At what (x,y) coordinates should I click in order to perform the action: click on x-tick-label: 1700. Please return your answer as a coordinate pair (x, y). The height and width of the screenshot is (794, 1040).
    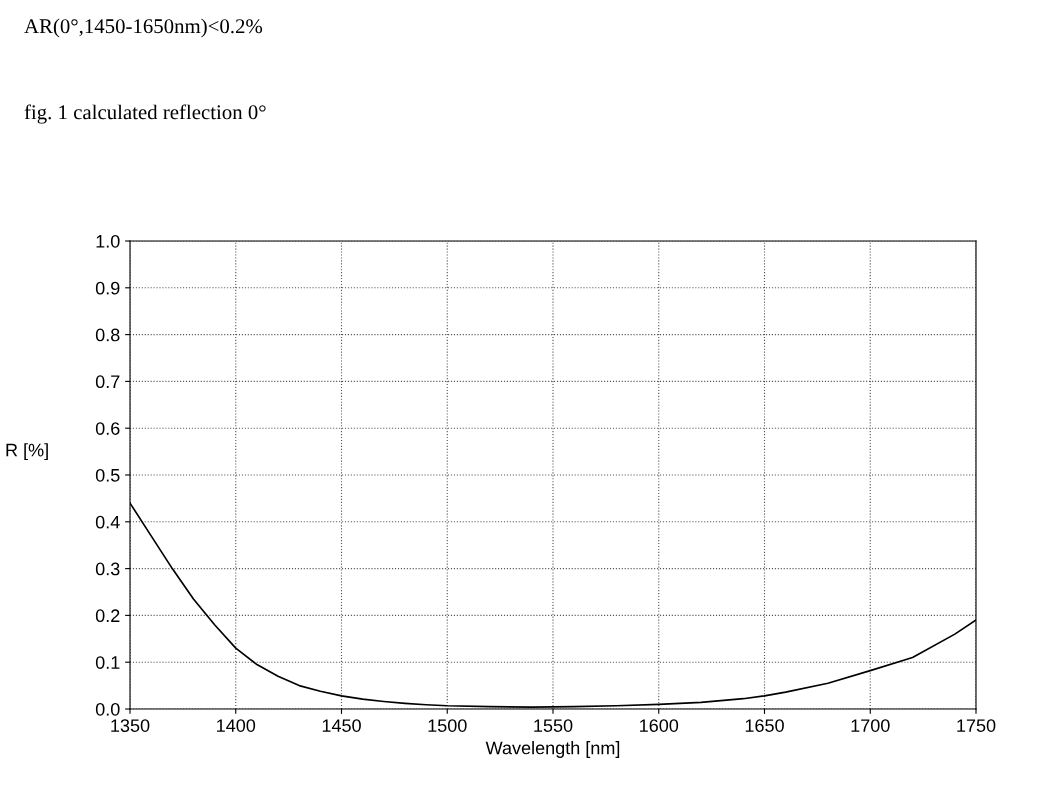
    Looking at the image, I should click on (870, 725).